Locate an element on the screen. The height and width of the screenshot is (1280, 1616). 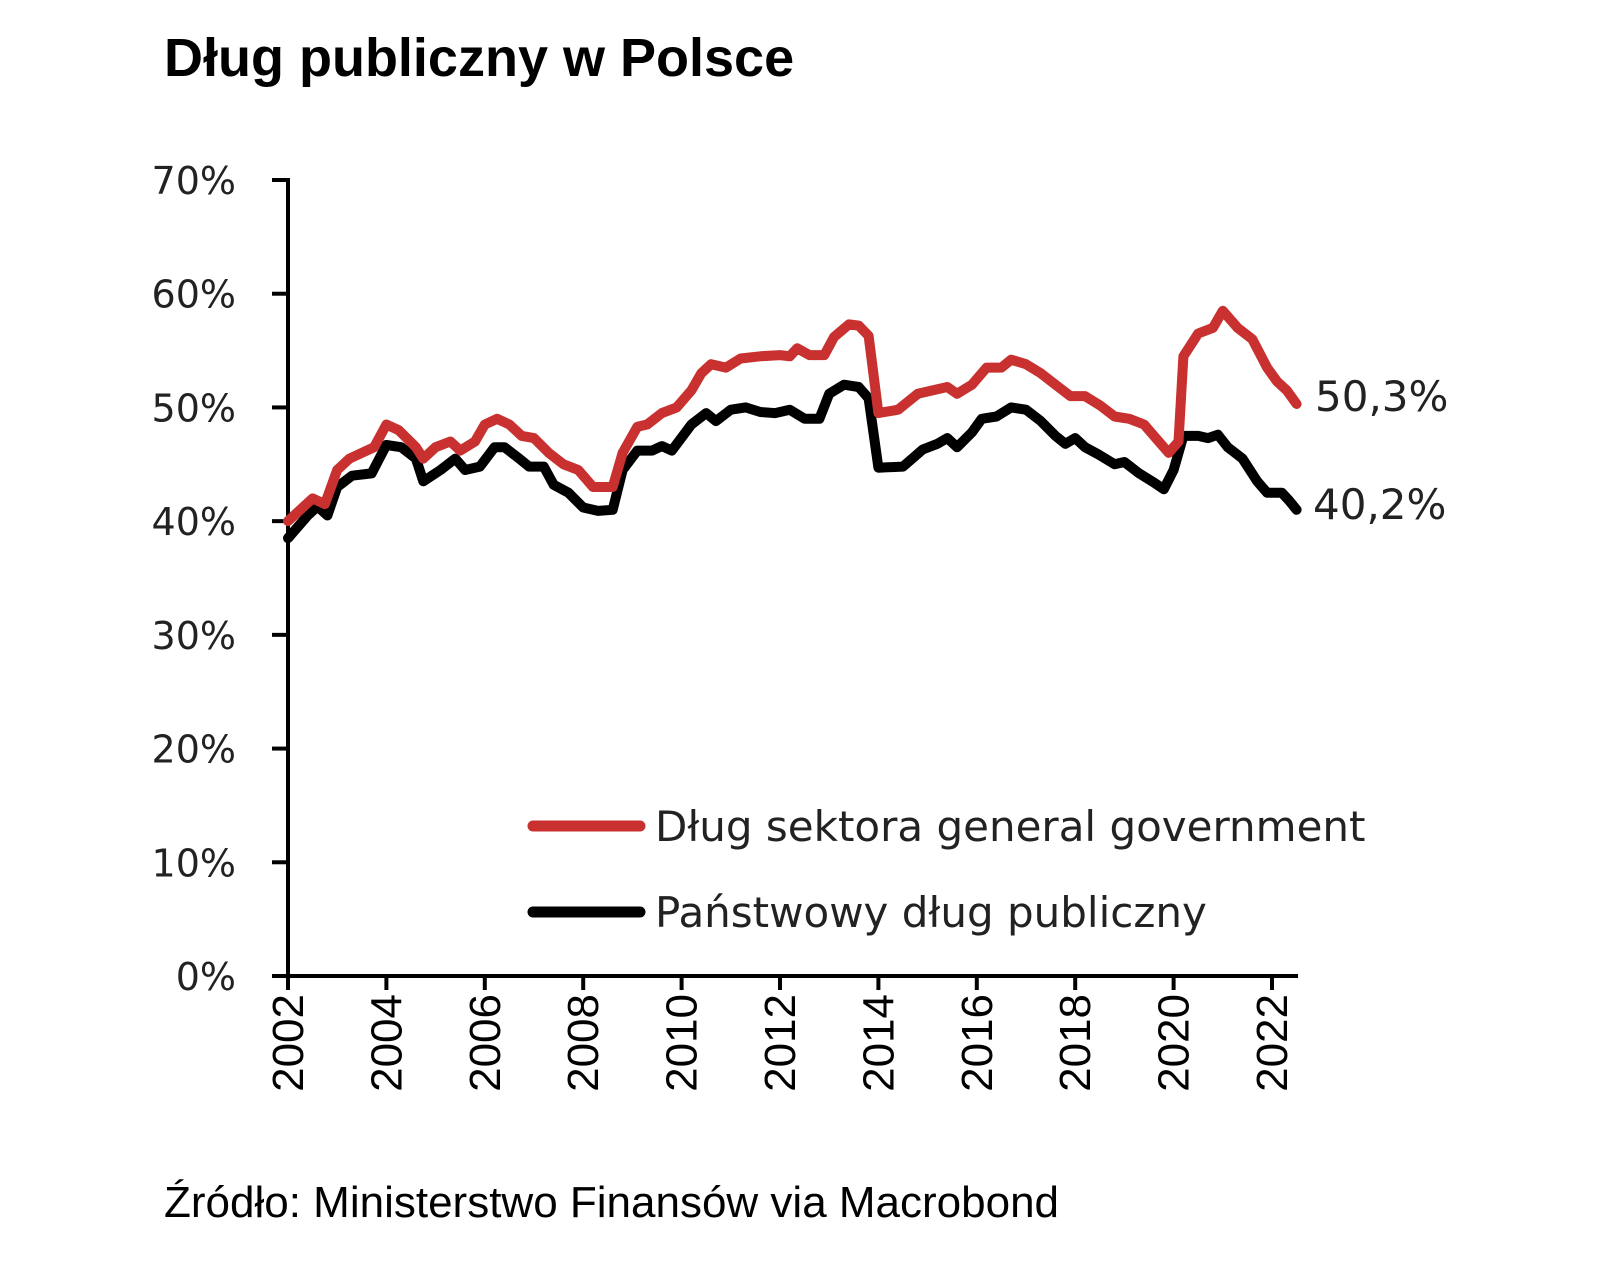
chart-title: Dług publiczny w Polsce is located at coordinates (479, 58).